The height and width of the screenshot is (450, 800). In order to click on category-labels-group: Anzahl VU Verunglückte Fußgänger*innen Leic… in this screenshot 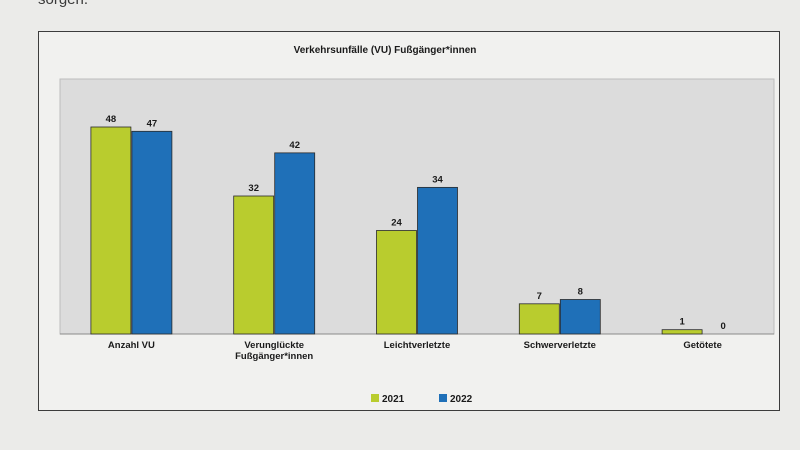, I will do `click(415, 351)`.